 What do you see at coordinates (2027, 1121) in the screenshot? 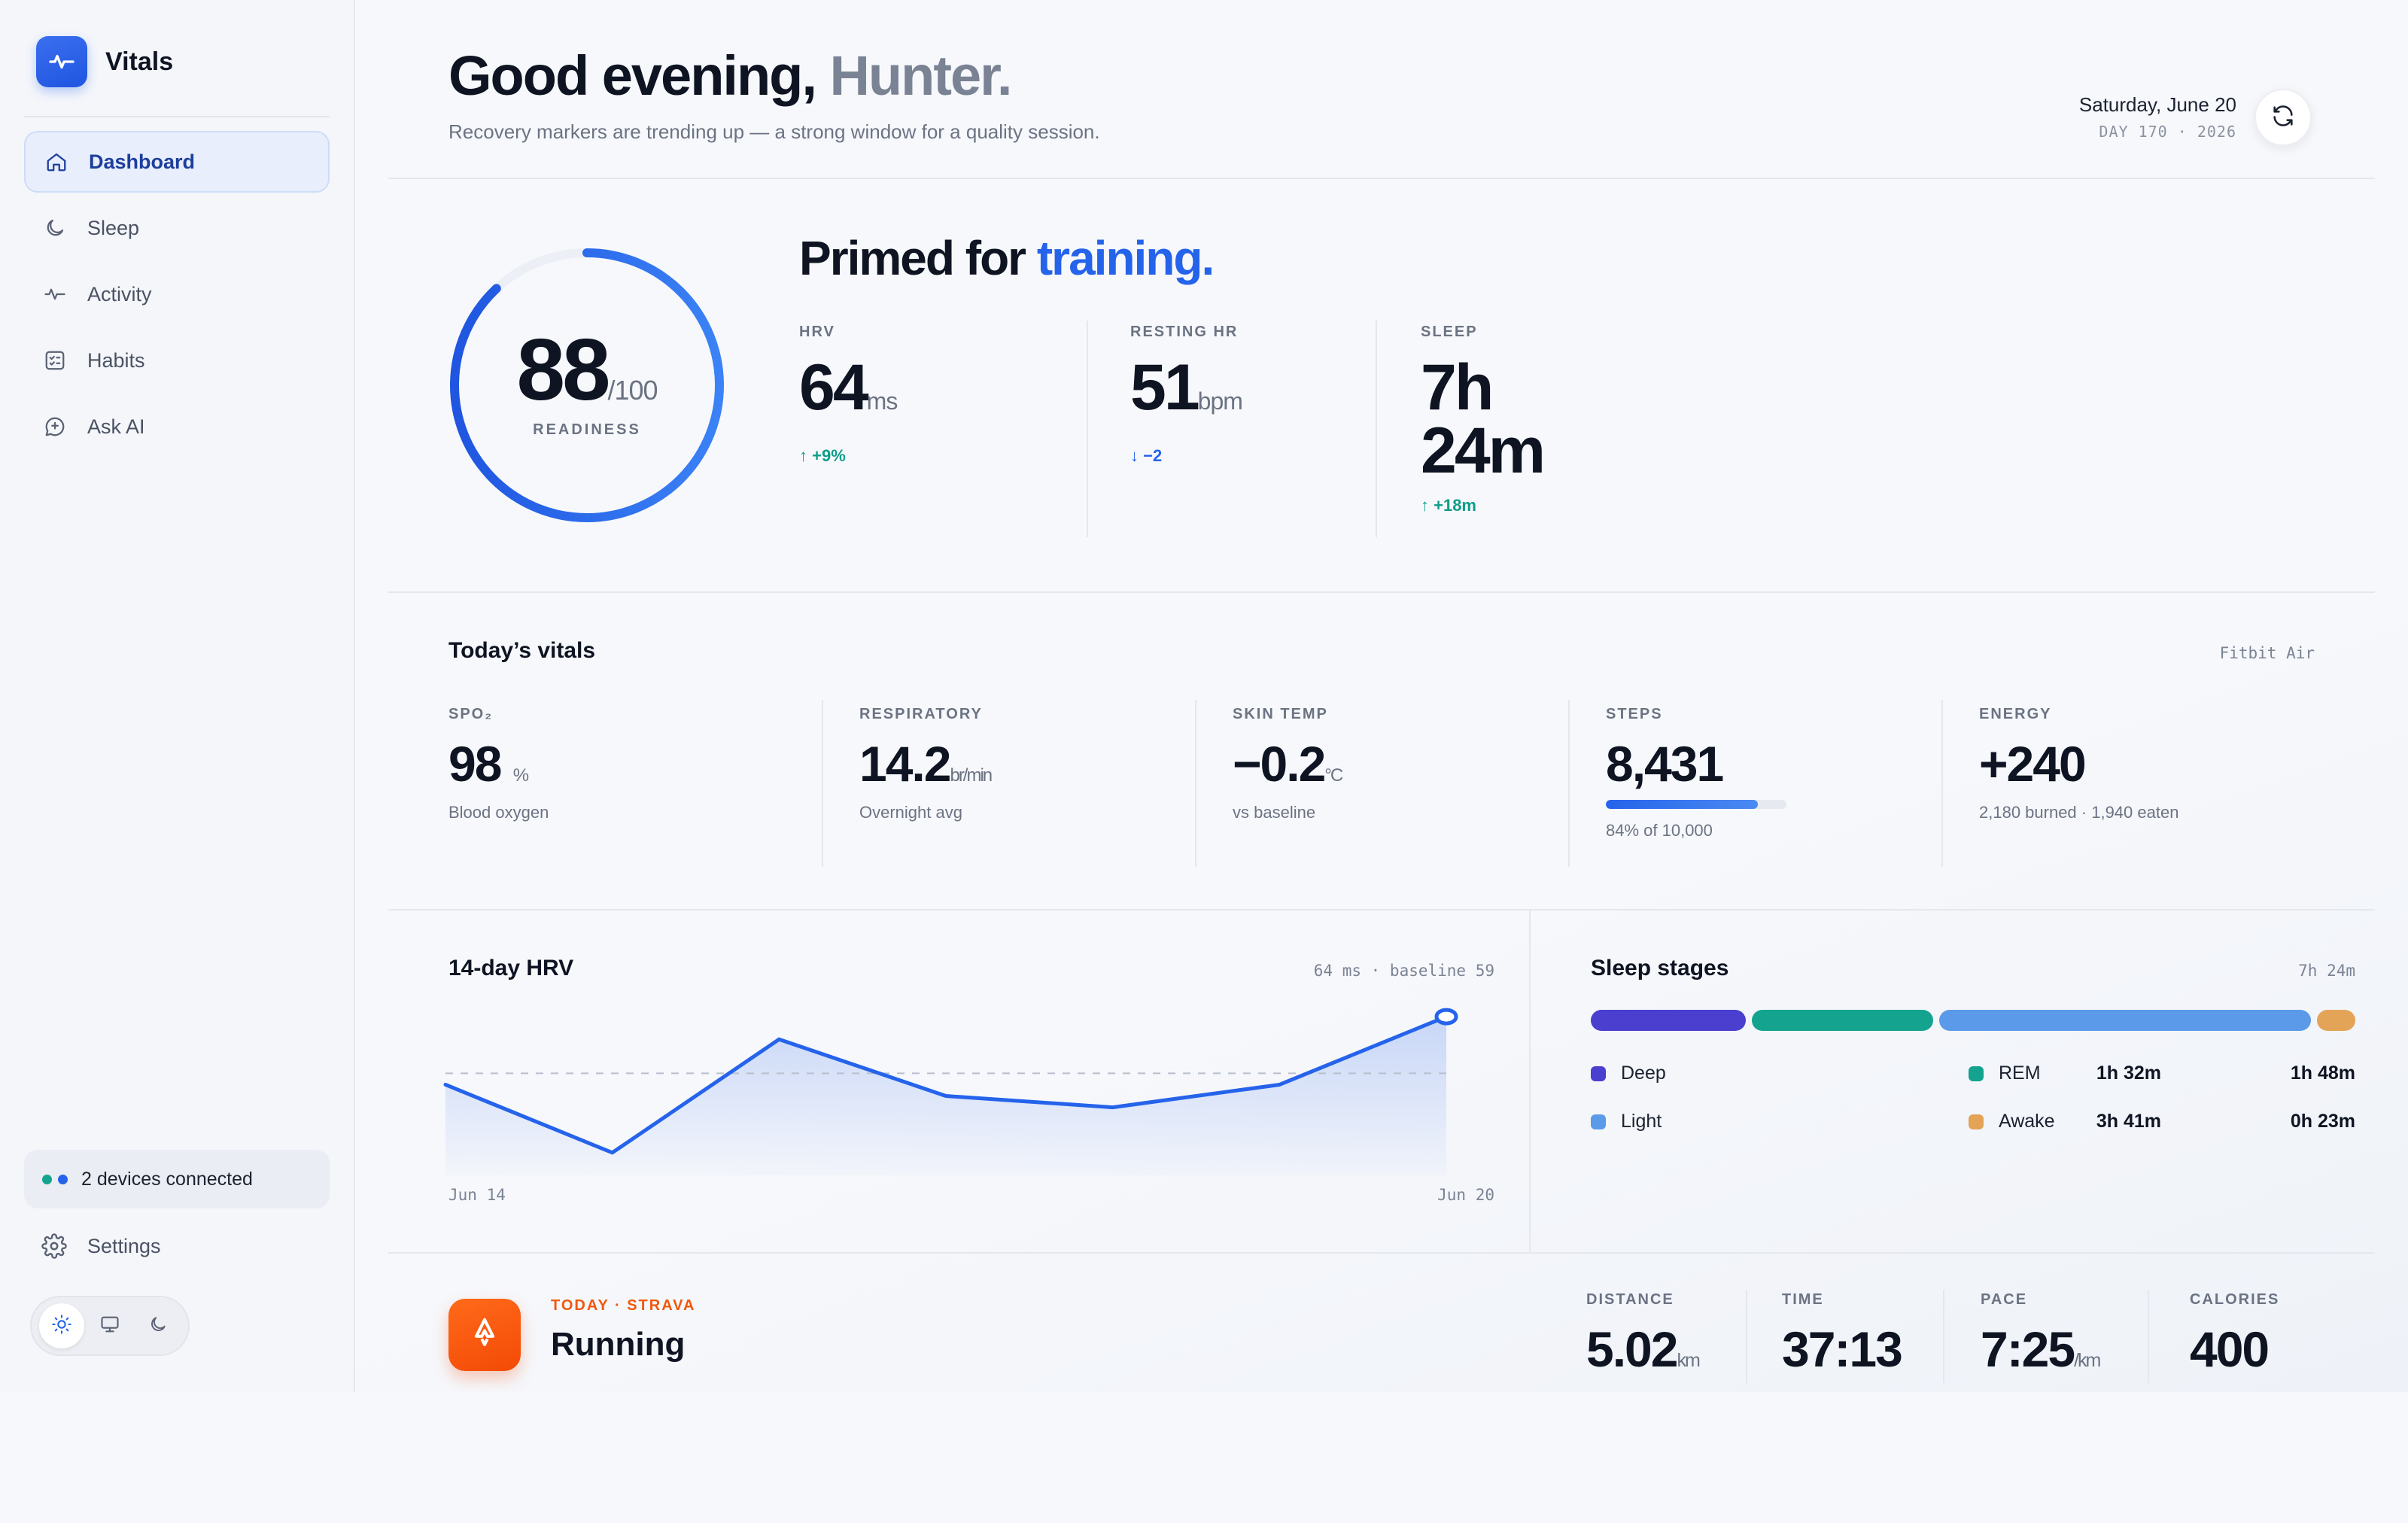
I see `legend-label: Awake` at bounding box center [2027, 1121].